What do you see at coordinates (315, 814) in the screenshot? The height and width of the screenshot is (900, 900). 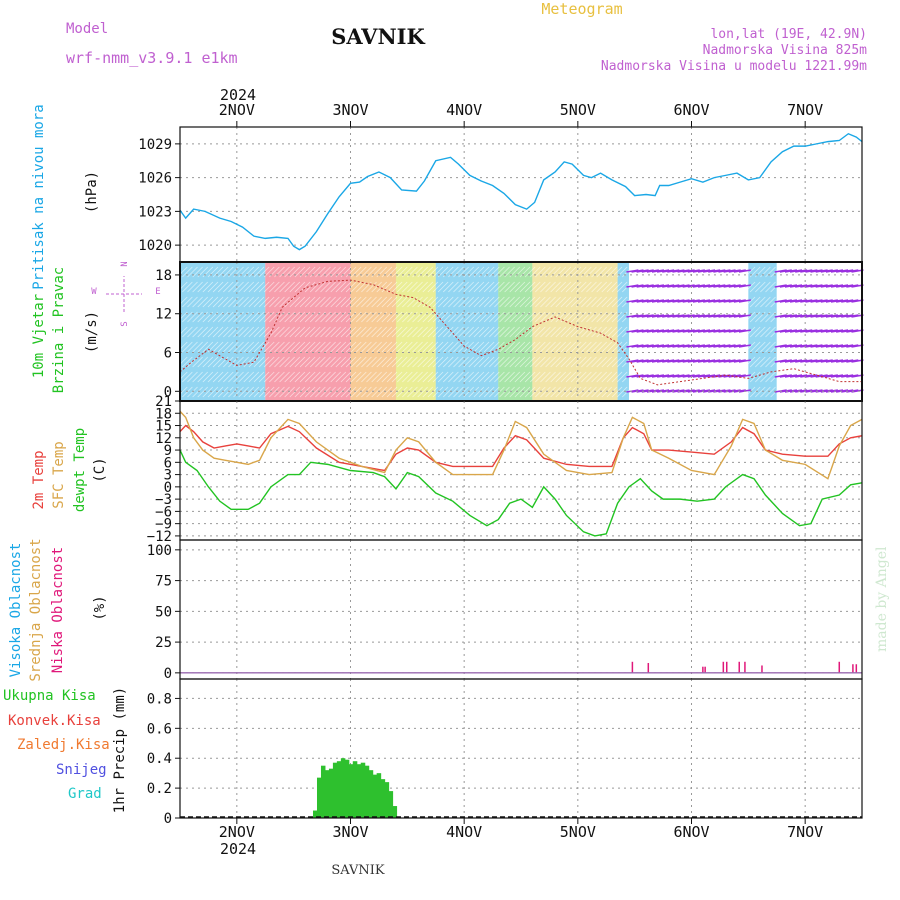 I see `precip-total-bar` at bounding box center [315, 814].